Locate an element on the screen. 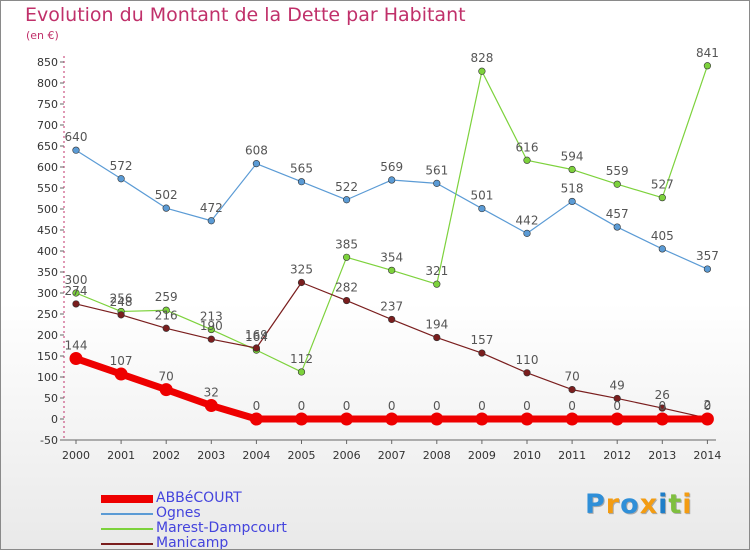  y-tick-label: 400 is located at coordinates (47, 251).